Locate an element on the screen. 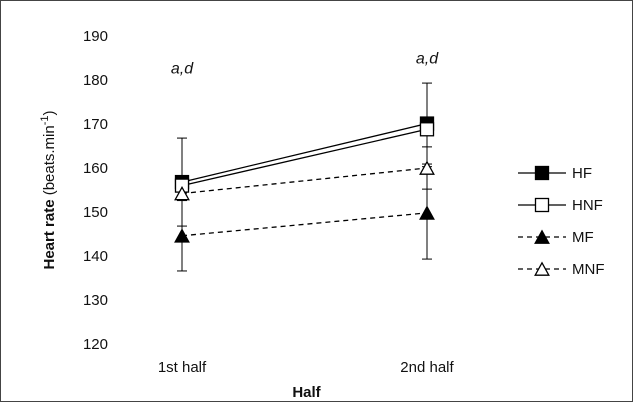 Image resolution: width=633 pixels, height=403 pixels. y-tick-label: 180 is located at coordinates (95, 80).